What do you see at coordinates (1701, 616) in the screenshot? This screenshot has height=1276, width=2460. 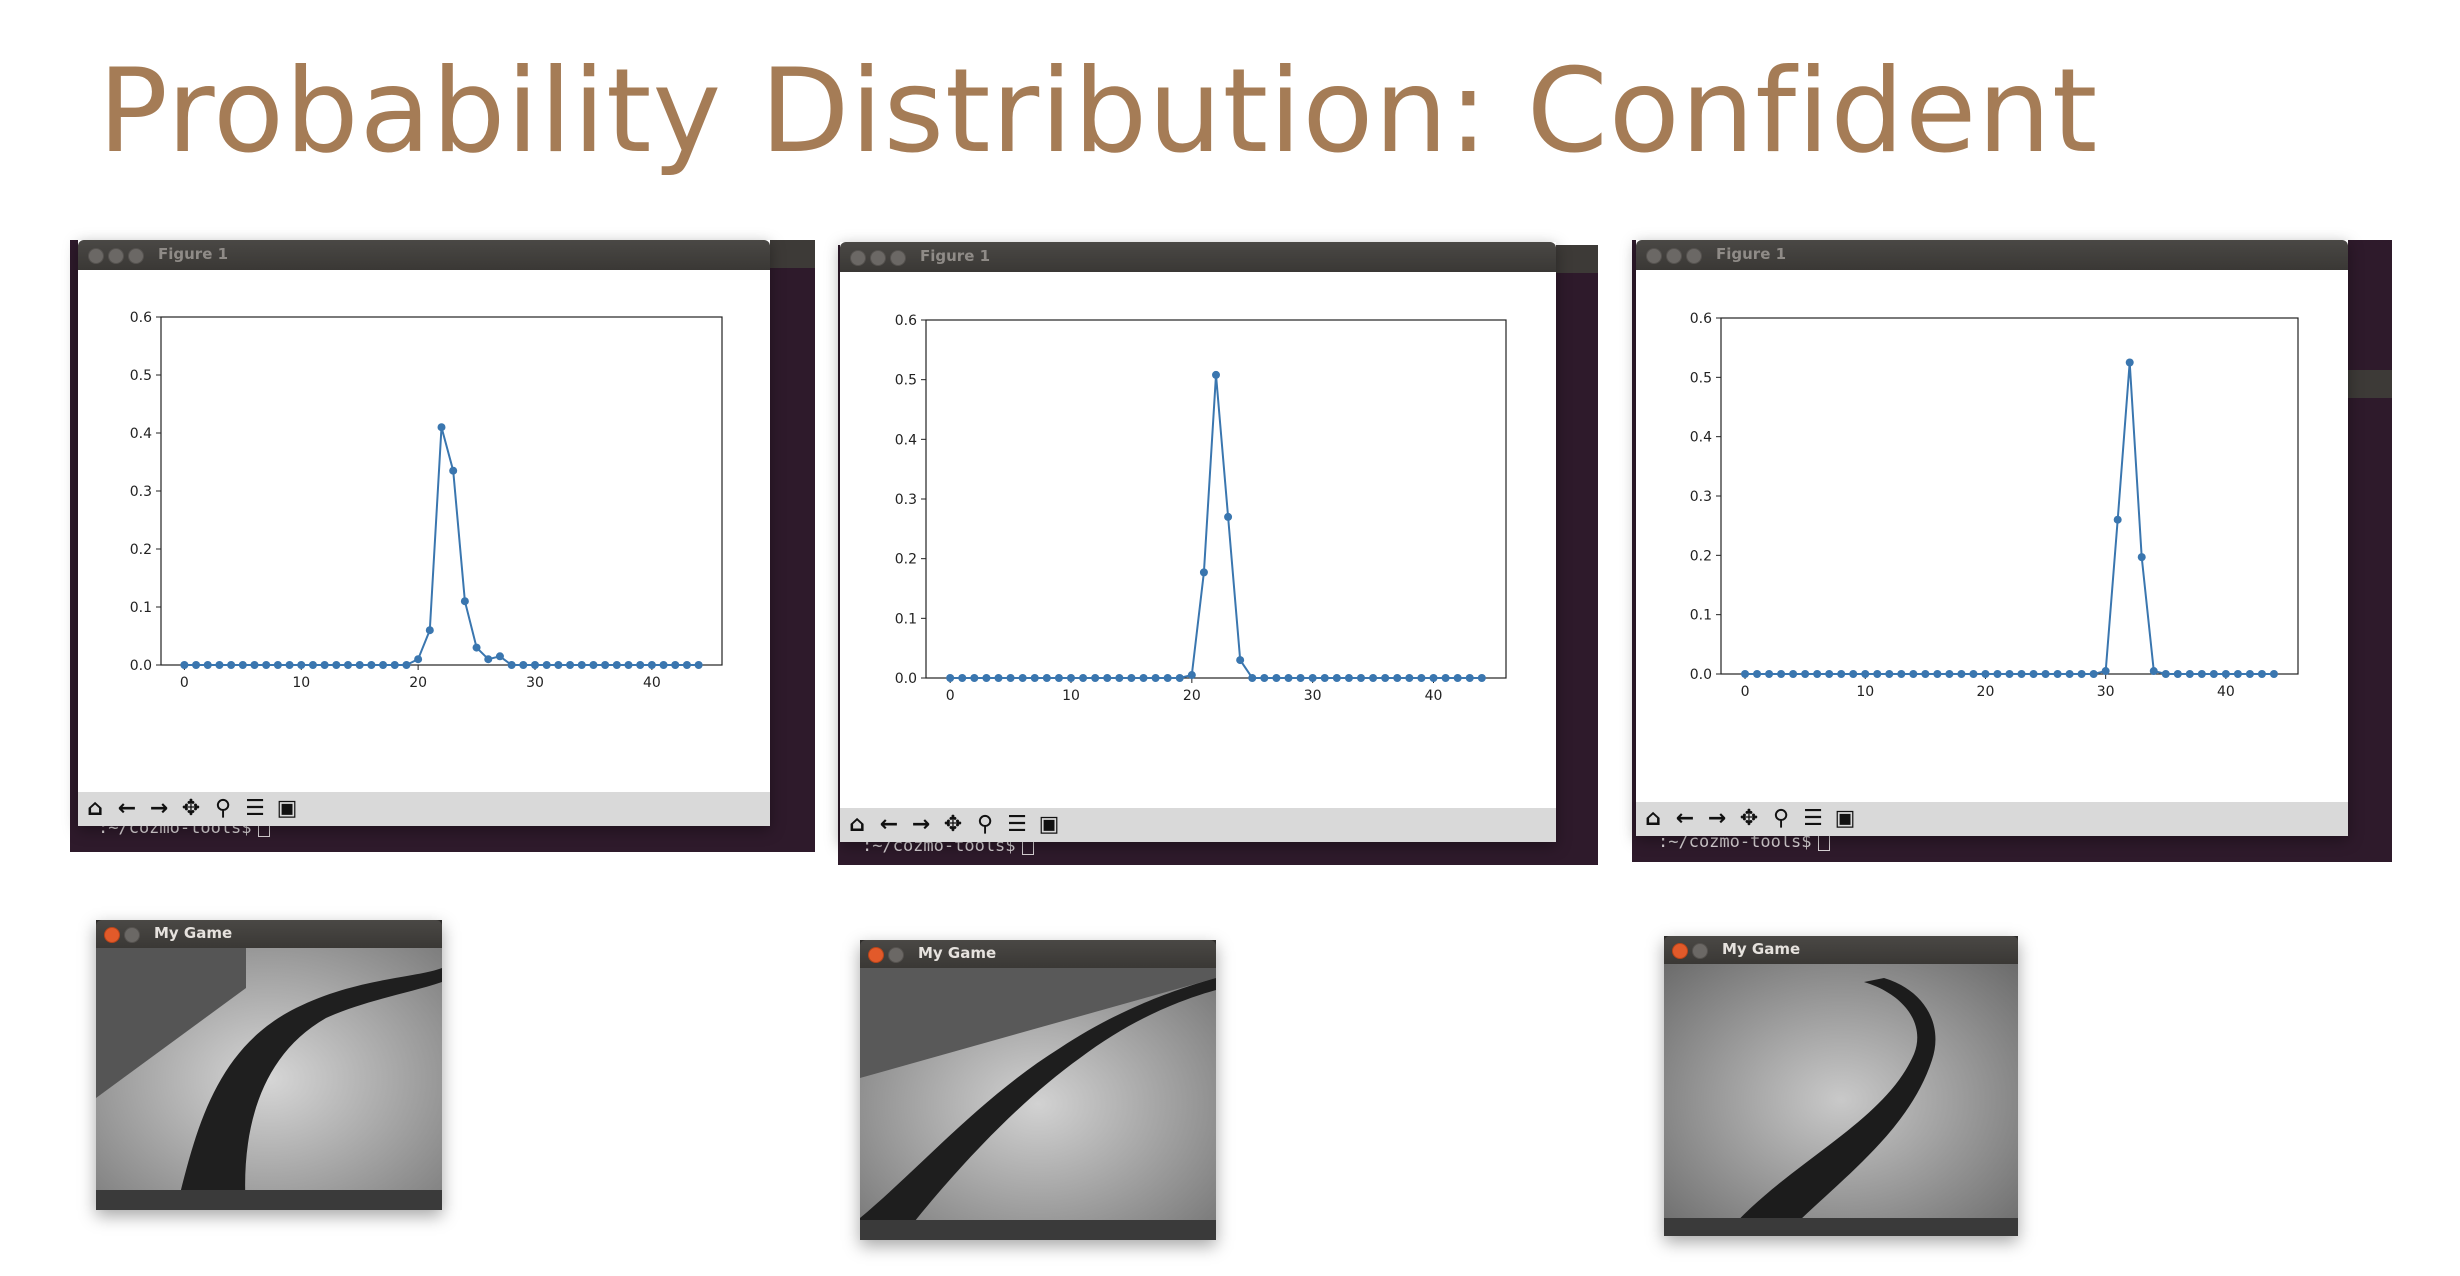 I see `y-tick-label: 0.1` at bounding box center [1701, 616].